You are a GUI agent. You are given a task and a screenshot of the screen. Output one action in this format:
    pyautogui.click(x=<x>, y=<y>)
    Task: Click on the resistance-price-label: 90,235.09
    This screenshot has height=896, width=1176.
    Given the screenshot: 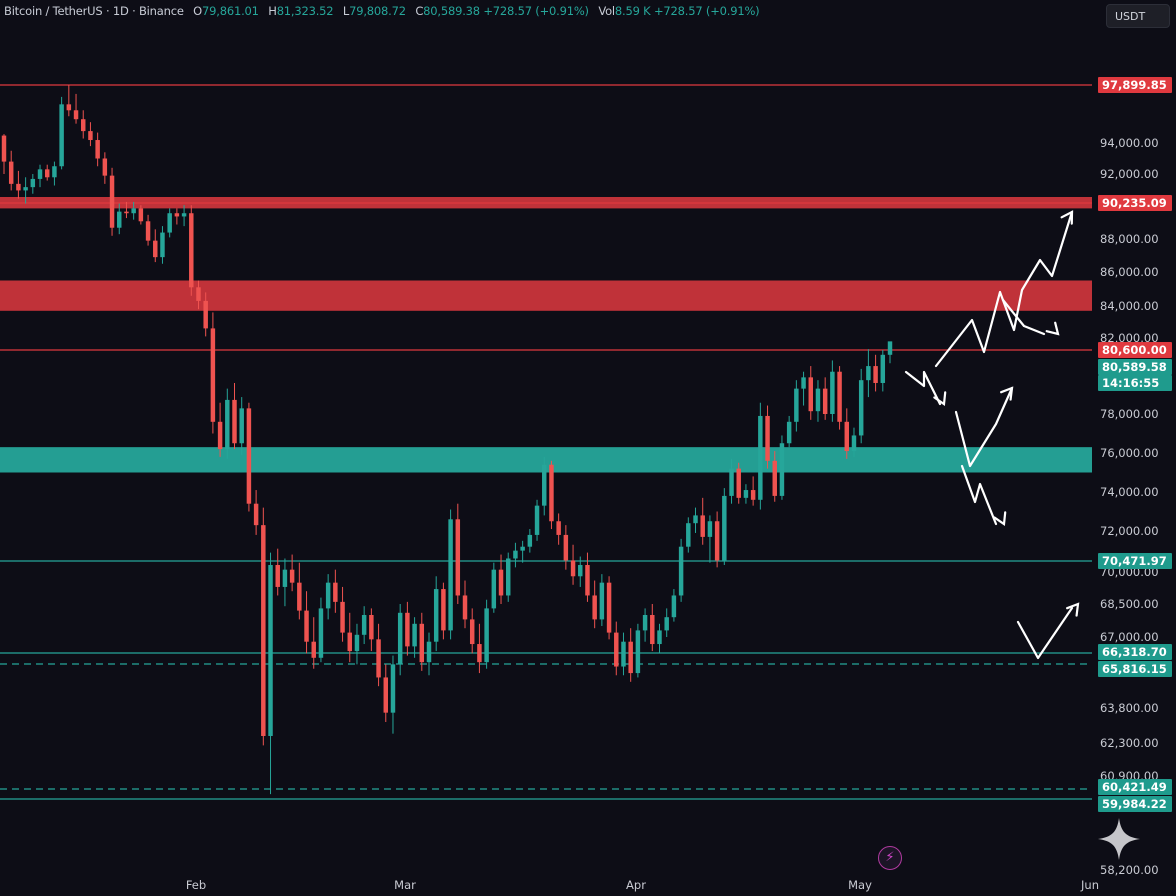 What is the action you would take?
    pyautogui.click(x=1134, y=203)
    